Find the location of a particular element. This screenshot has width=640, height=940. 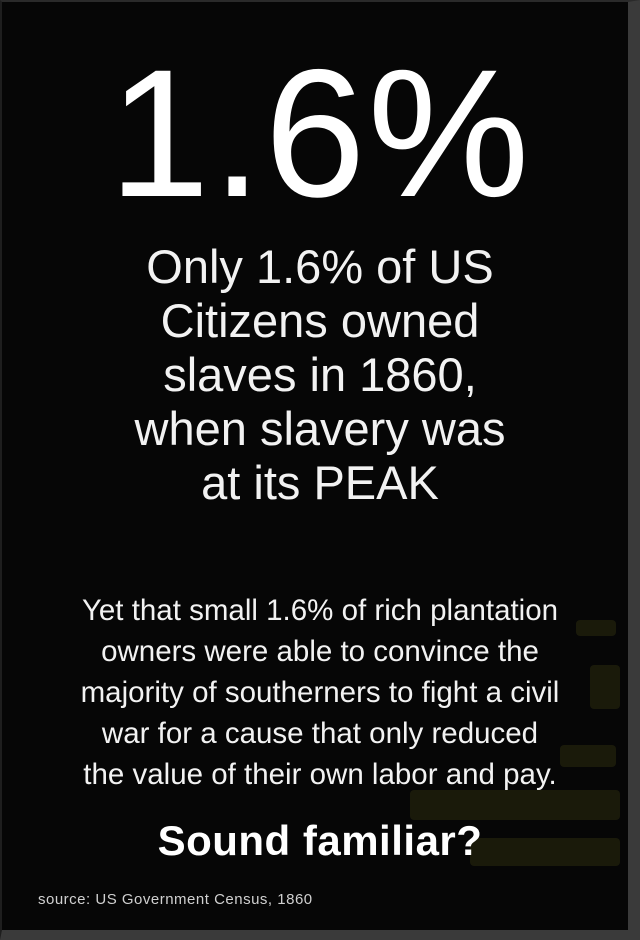

body-line: war for a cause that only reduced is located at coordinates (320, 733).